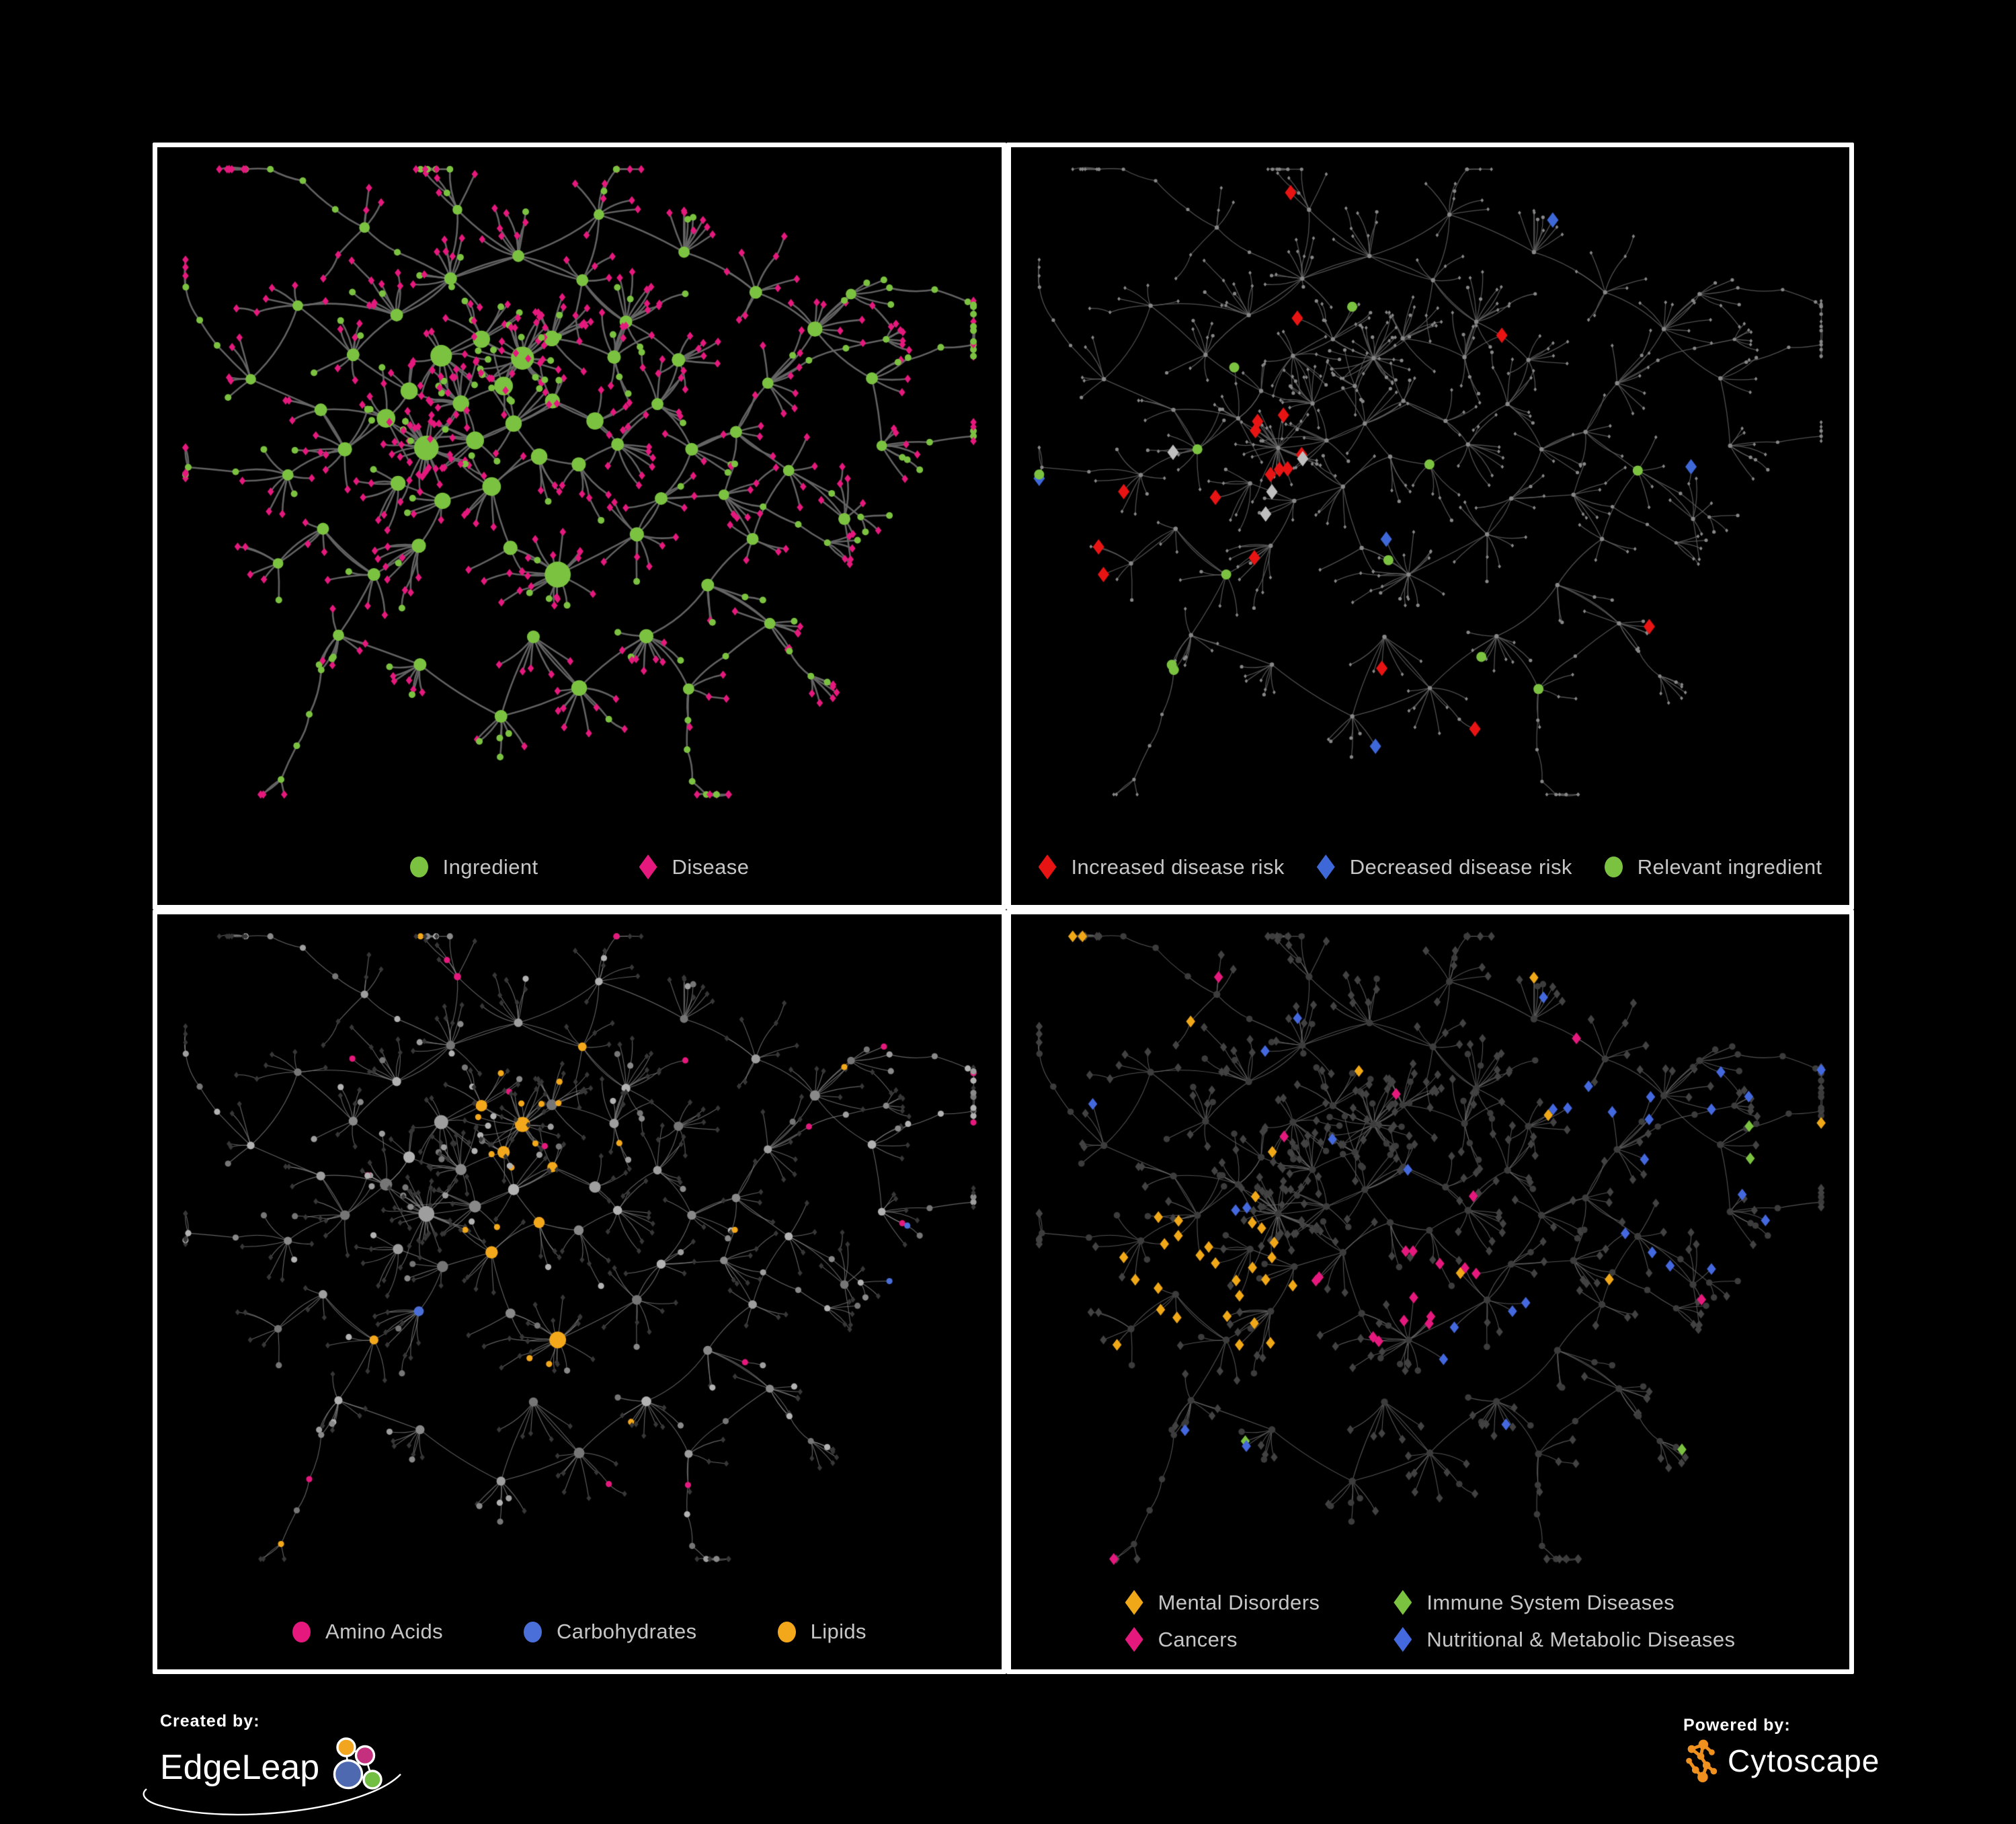 This screenshot has width=2016, height=1824. I want to click on legend-label: Disease, so click(711, 867).